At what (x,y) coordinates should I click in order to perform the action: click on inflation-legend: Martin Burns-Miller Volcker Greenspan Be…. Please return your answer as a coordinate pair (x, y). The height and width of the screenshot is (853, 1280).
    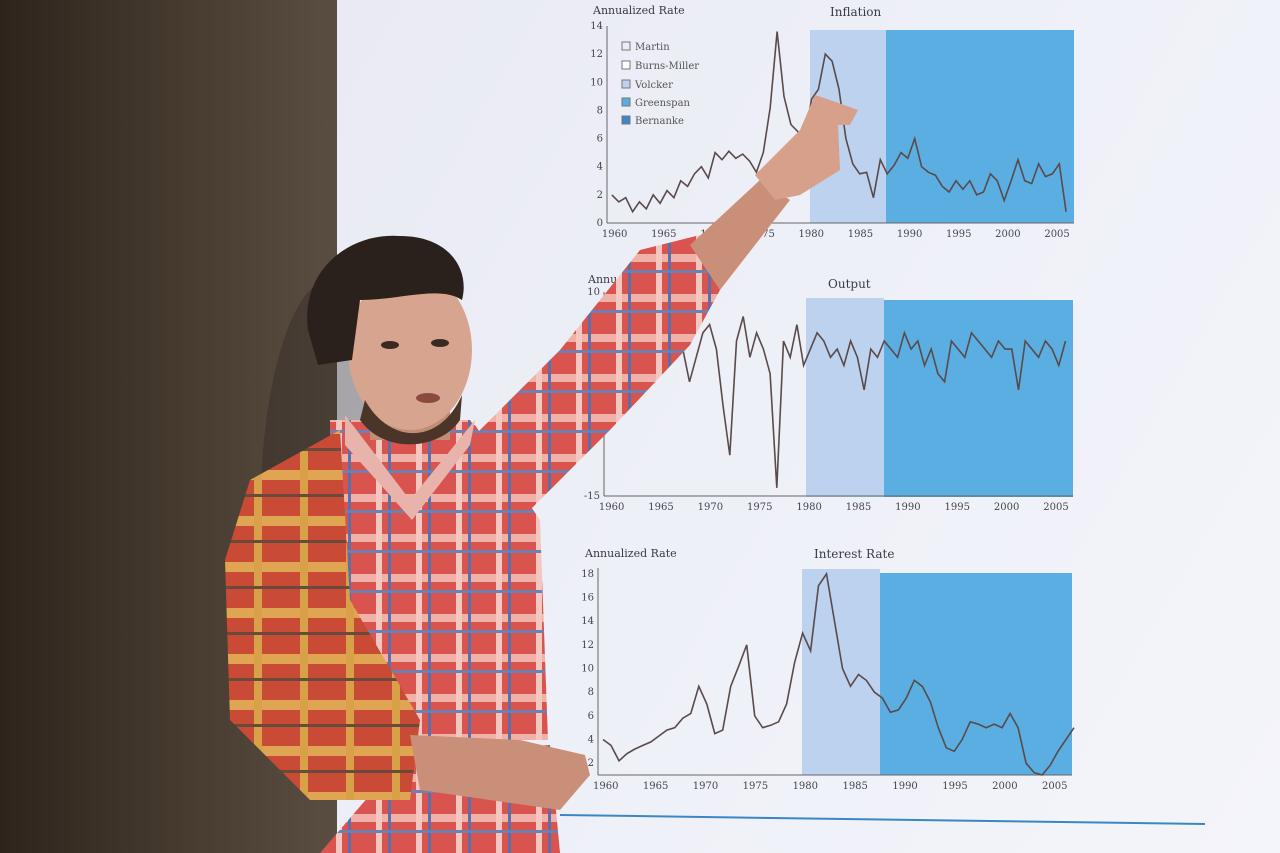
    Looking at the image, I should click on (660, 84).